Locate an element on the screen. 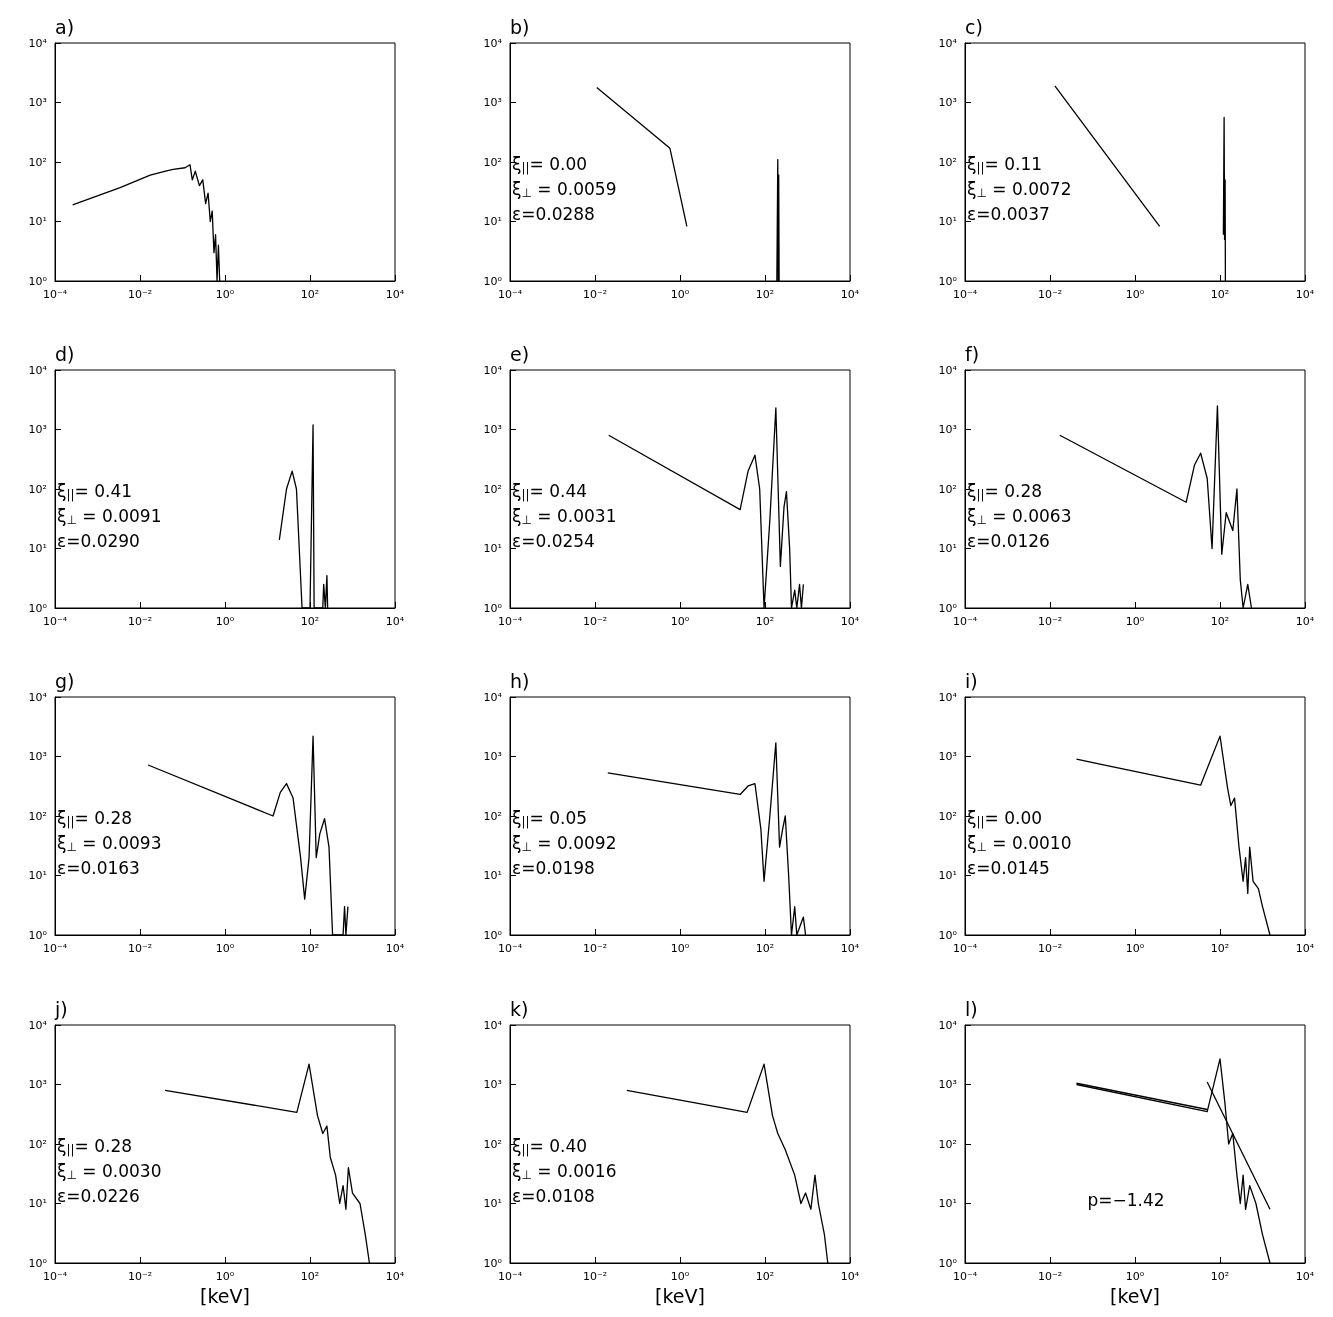 Image resolution: width=1333 pixels, height=1317 pixels. chart-title: l) is located at coordinates (971, 1008).